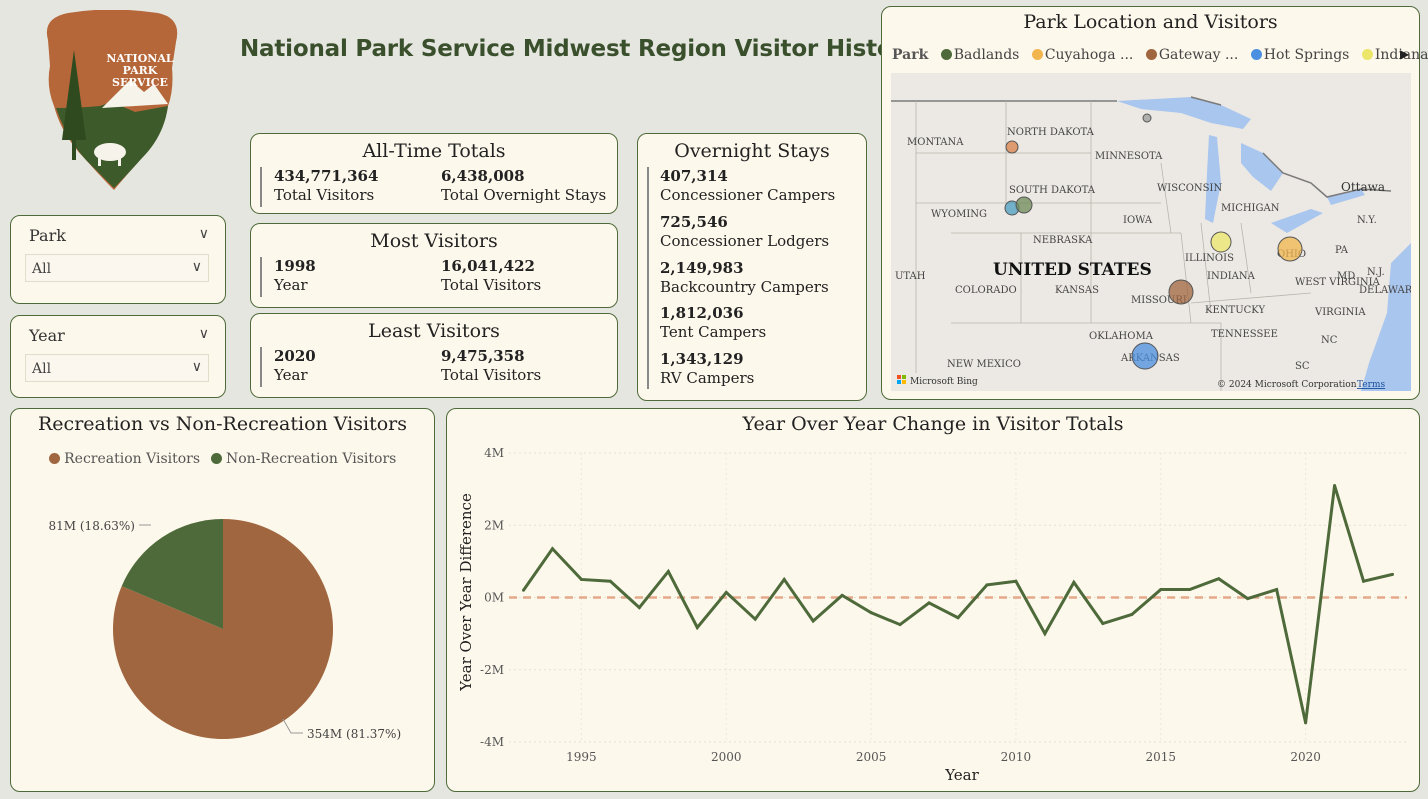 This screenshot has width=1428, height=799. What do you see at coordinates (47, 235) in the screenshot?
I see `park-slicer-label: Park` at bounding box center [47, 235].